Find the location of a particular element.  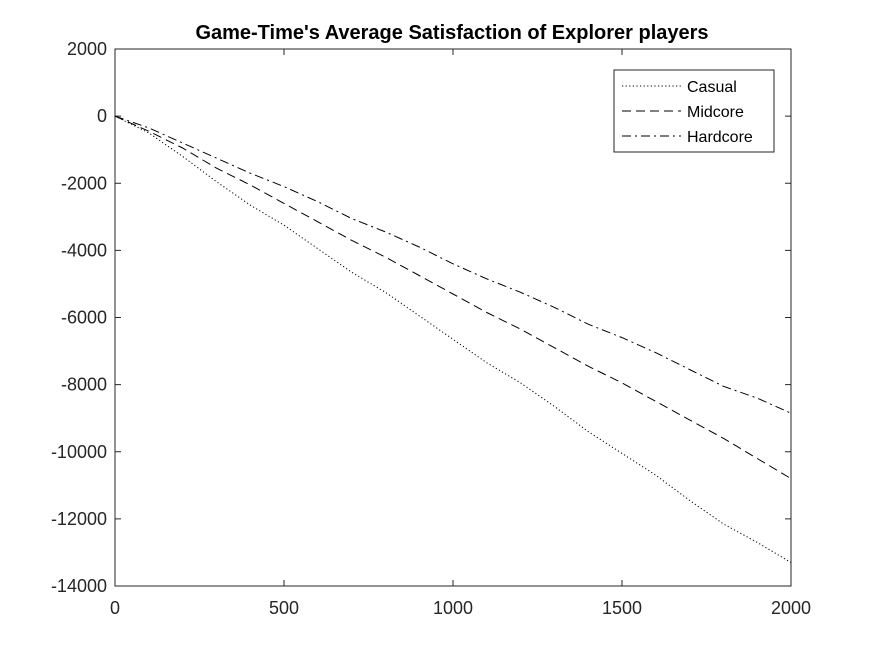

y-tick-label: -10000 is located at coordinates (79, 452).